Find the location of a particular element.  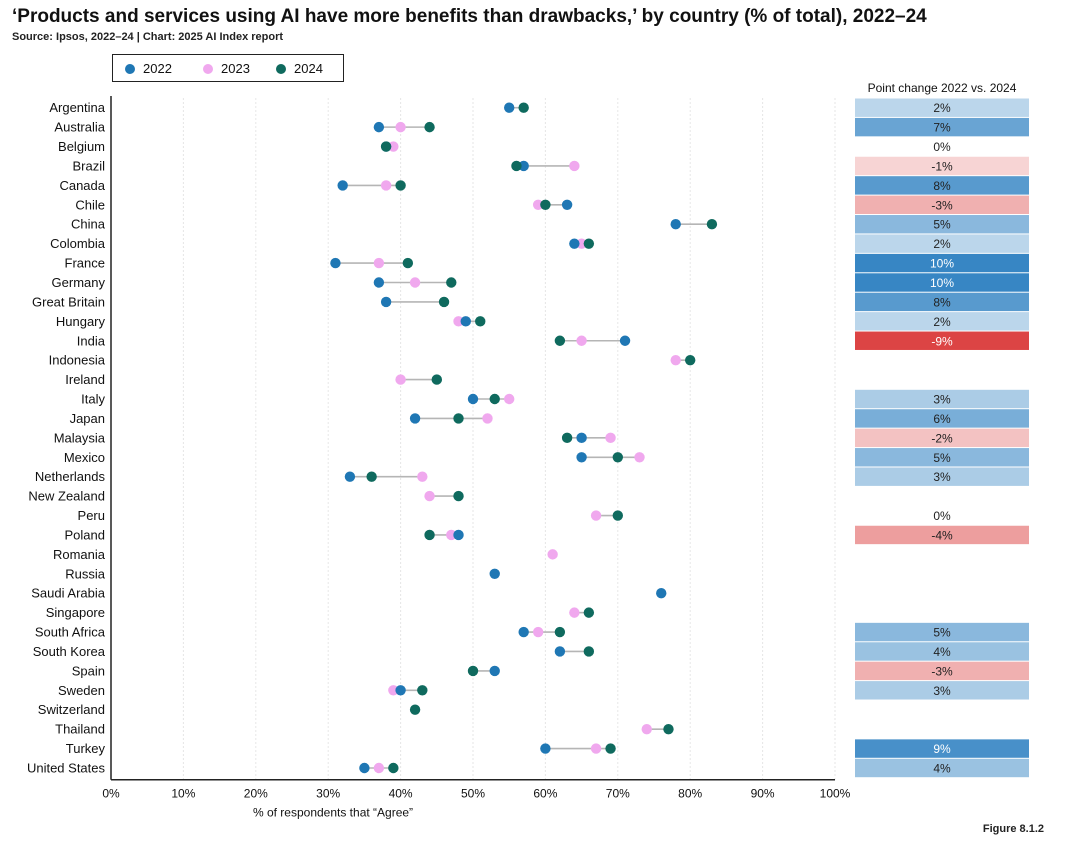

change-column-title: Point change 2022 vs. 2024 is located at coordinates (942, 88).